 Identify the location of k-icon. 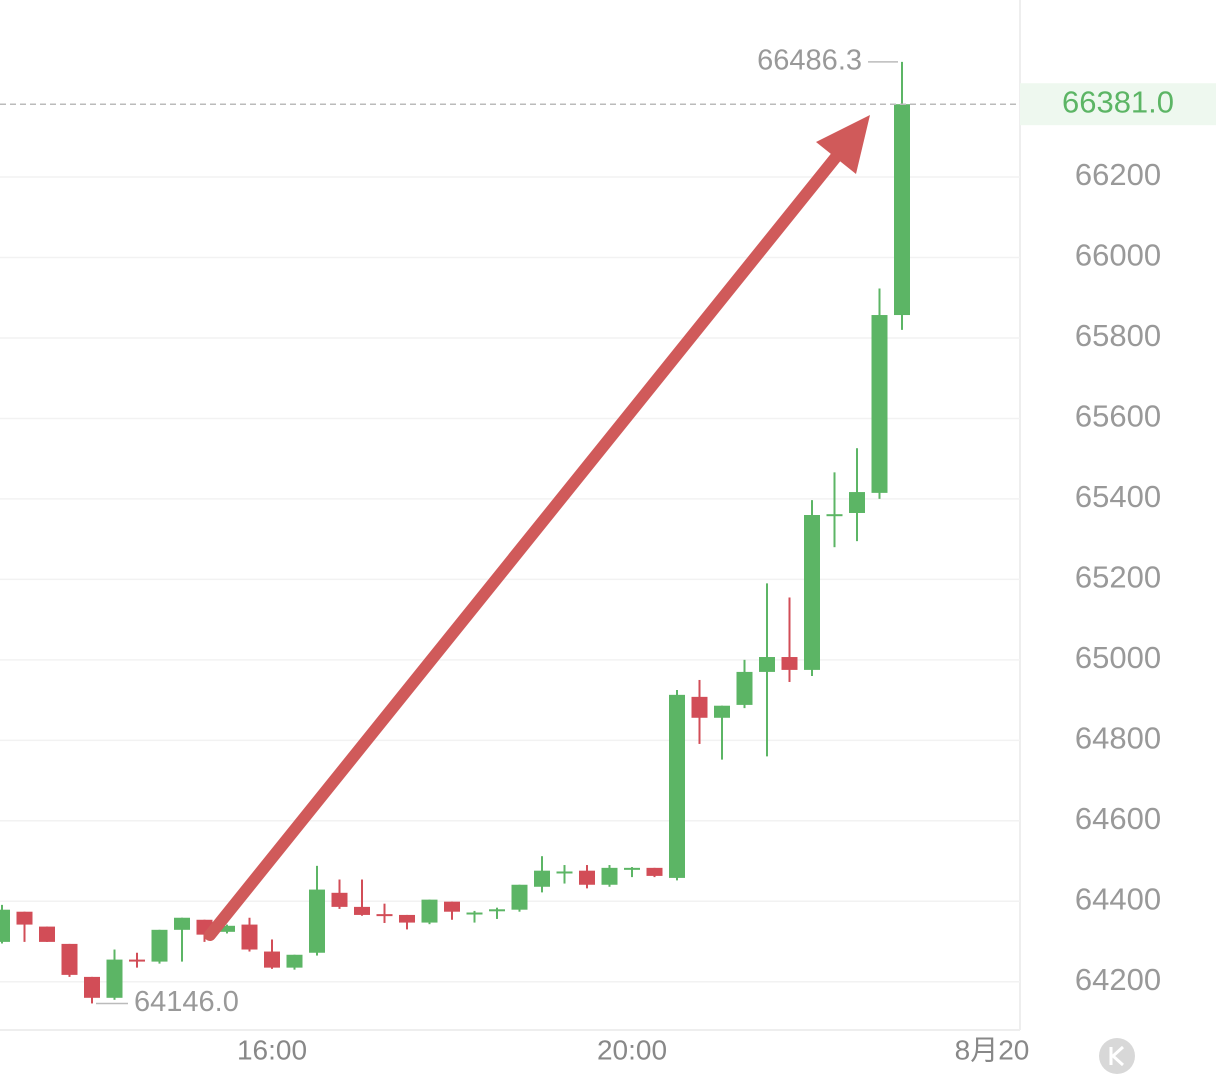
(1117, 1056).